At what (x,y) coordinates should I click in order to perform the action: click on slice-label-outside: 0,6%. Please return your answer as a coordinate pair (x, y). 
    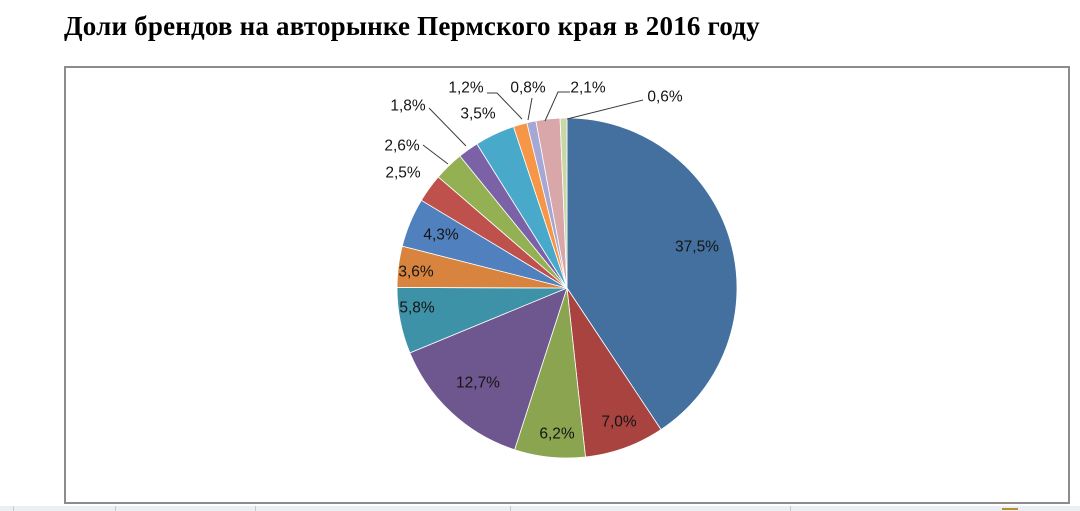
    Looking at the image, I should click on (665, 97).